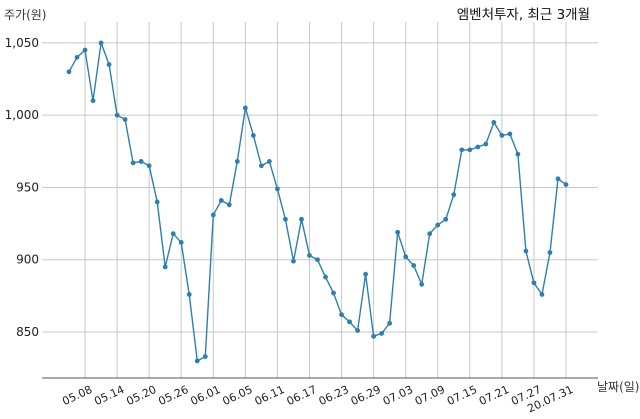  I want to click on chart-title: 엠벤처투자, 최근 3개월, so click(523, 15).